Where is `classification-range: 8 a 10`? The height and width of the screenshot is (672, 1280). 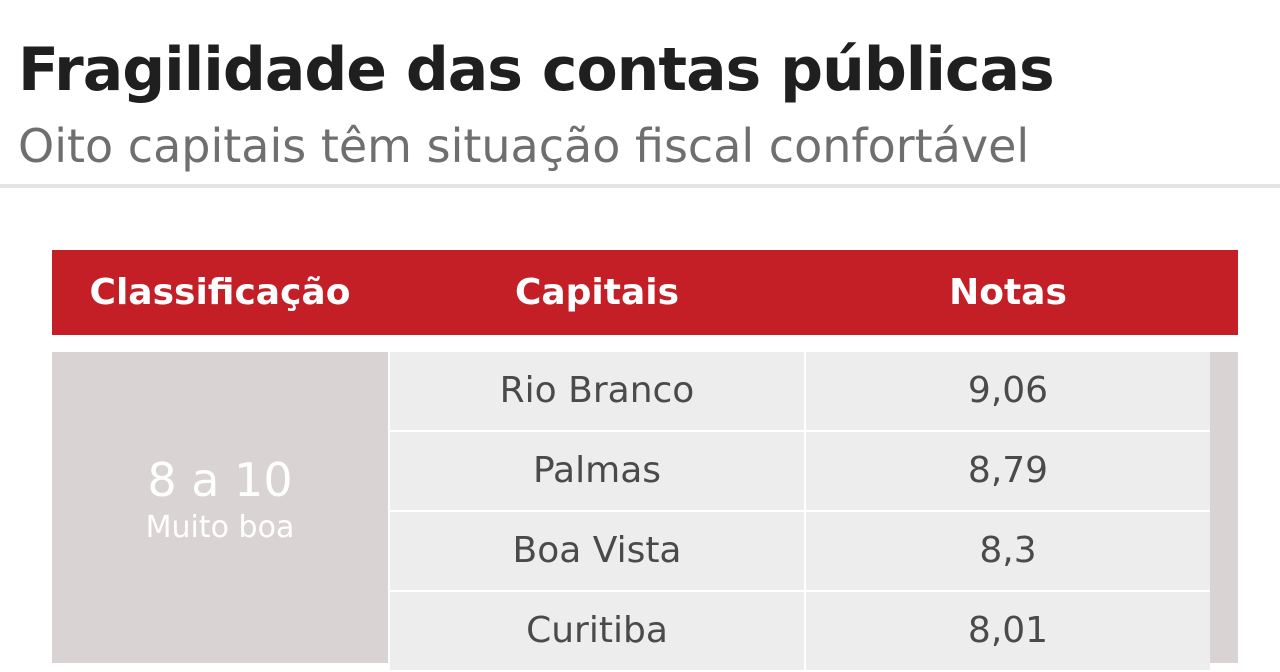
classification-range: 8 a 10 is located at coordinates (220, 480).